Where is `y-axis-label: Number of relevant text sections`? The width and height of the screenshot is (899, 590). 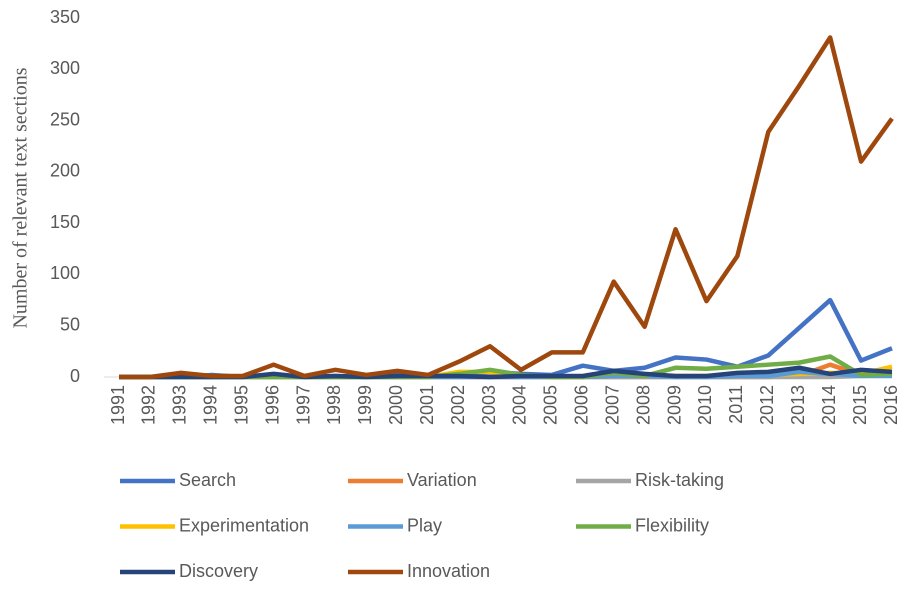
y-axis-label: Number of relevant text sections is located at coordinates (21, 197).